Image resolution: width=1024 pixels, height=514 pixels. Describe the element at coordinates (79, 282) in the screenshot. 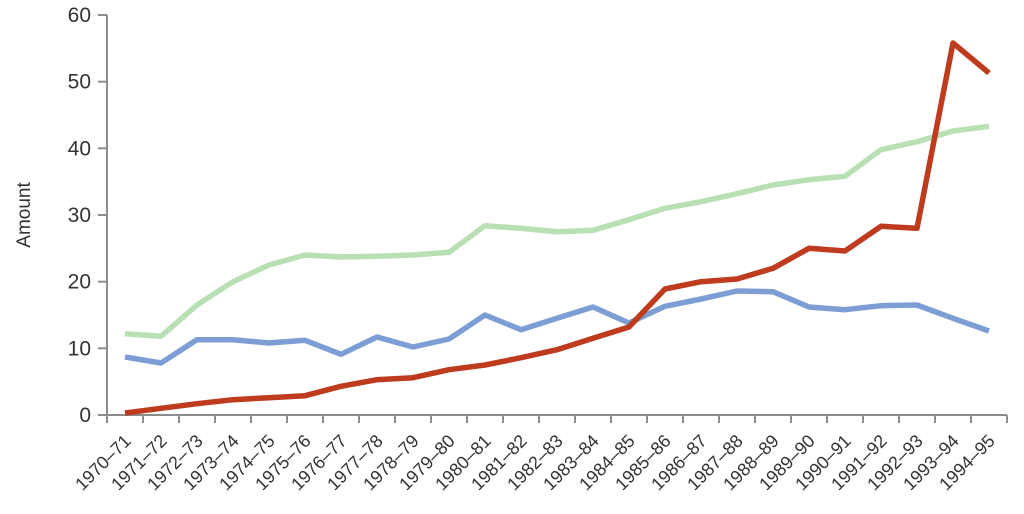

I see `y-axis-tick-label: 20` at that location.